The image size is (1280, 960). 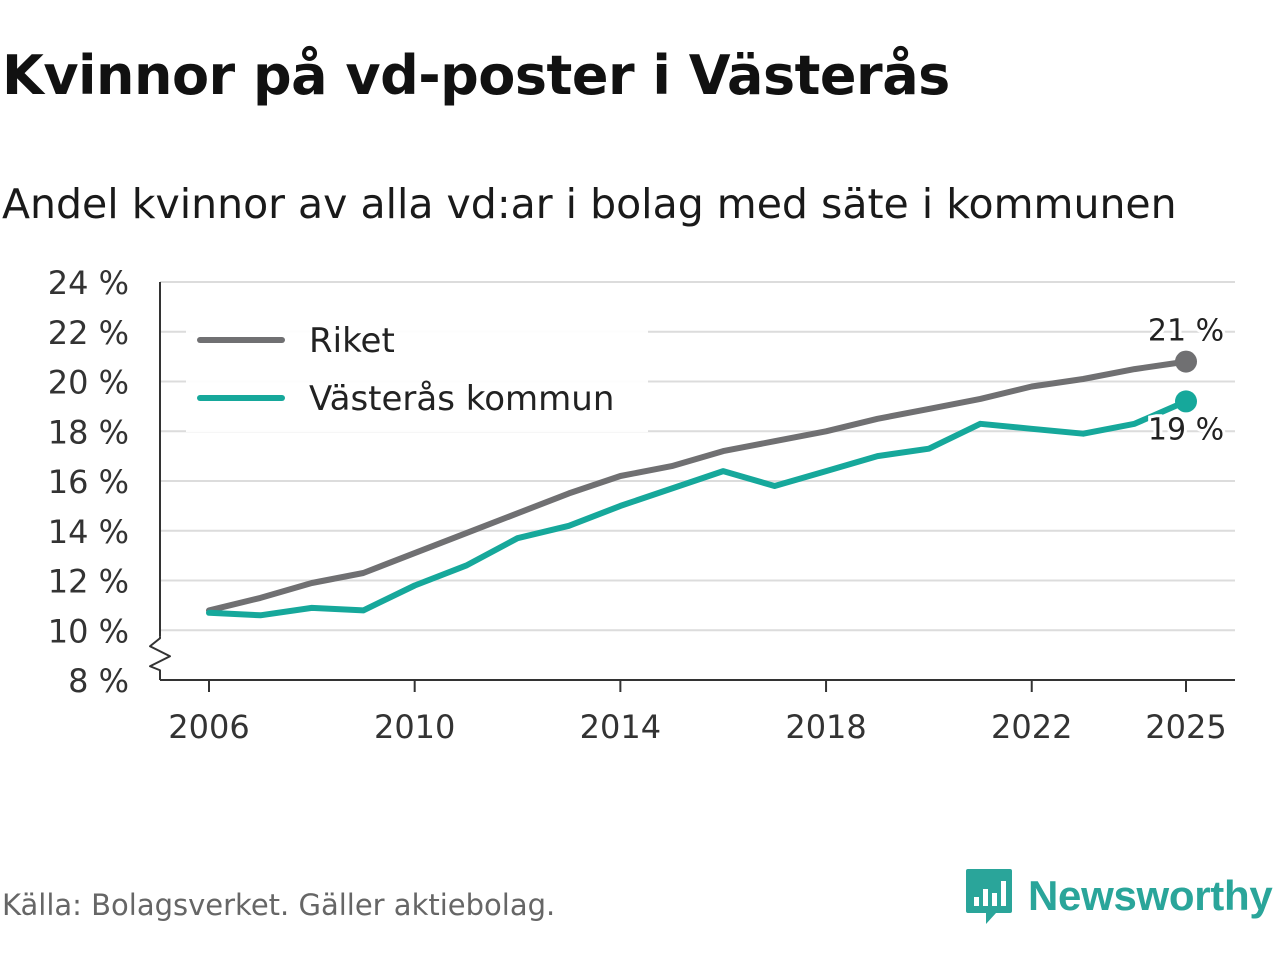 I want to click on brand-logo: Newsworthy, so click(x=1118, y=896).